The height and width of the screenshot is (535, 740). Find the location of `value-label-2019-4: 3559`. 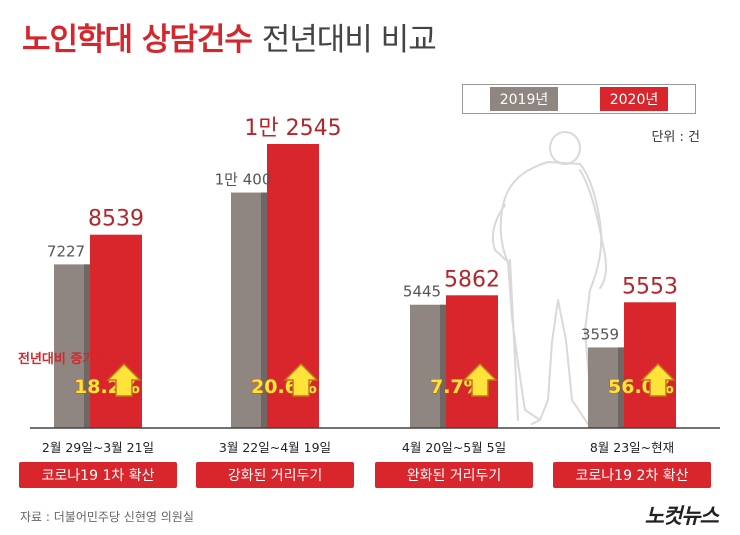

value-label-2019-4: 3559 is located at coordinates (600, 334).